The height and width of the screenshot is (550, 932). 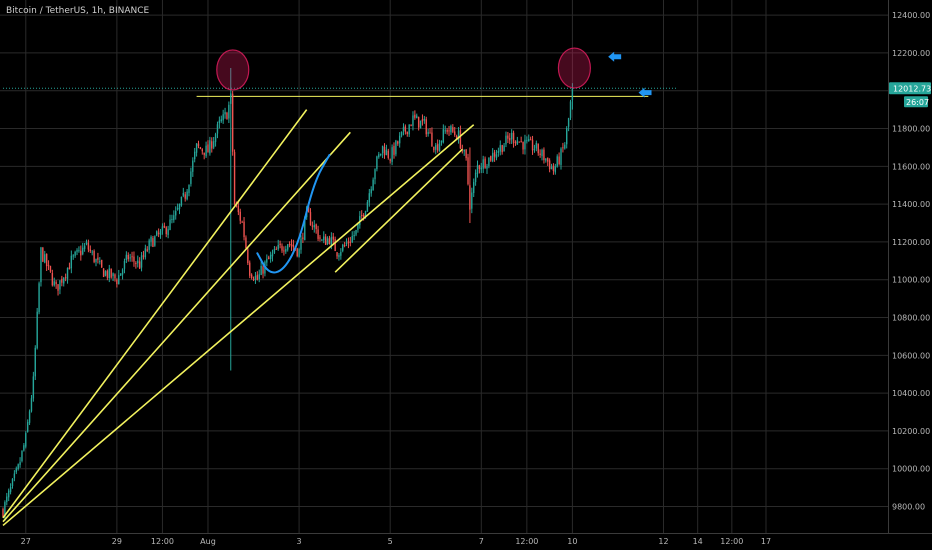 I want to click on price-tick-label: 10000.00, so click(x=911, y=469).